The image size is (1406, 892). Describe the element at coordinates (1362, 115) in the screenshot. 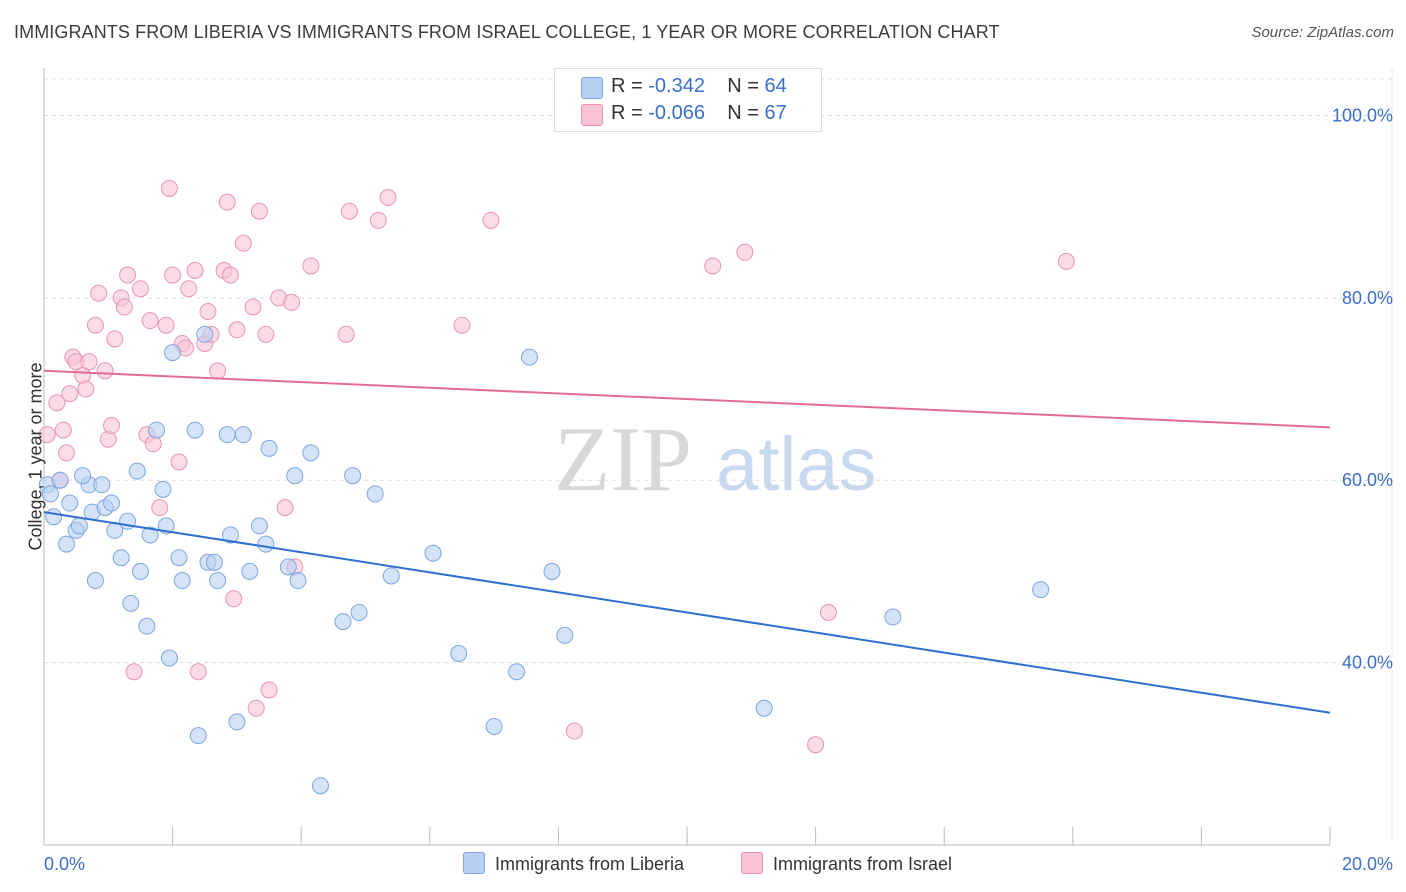

I see `y-tick-label: 100.0%` at that location.